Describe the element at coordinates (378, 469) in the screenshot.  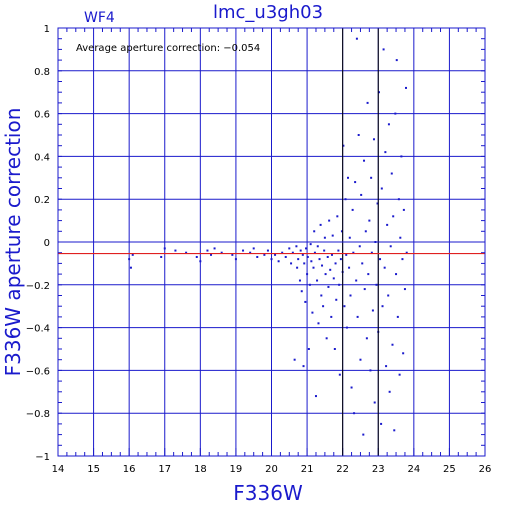
I see `x-tick-label: 23` at that location.